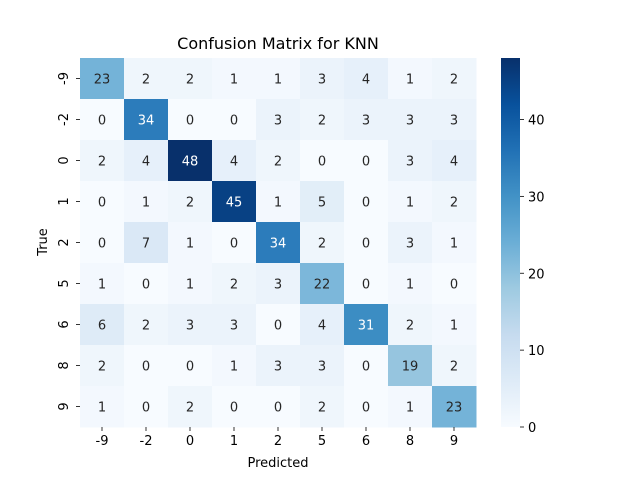 This screenshot has height=485, width=640. Describe the element at coordinates (190, 441) in the screenshot. I see `x-tick-label: 0` at that location.